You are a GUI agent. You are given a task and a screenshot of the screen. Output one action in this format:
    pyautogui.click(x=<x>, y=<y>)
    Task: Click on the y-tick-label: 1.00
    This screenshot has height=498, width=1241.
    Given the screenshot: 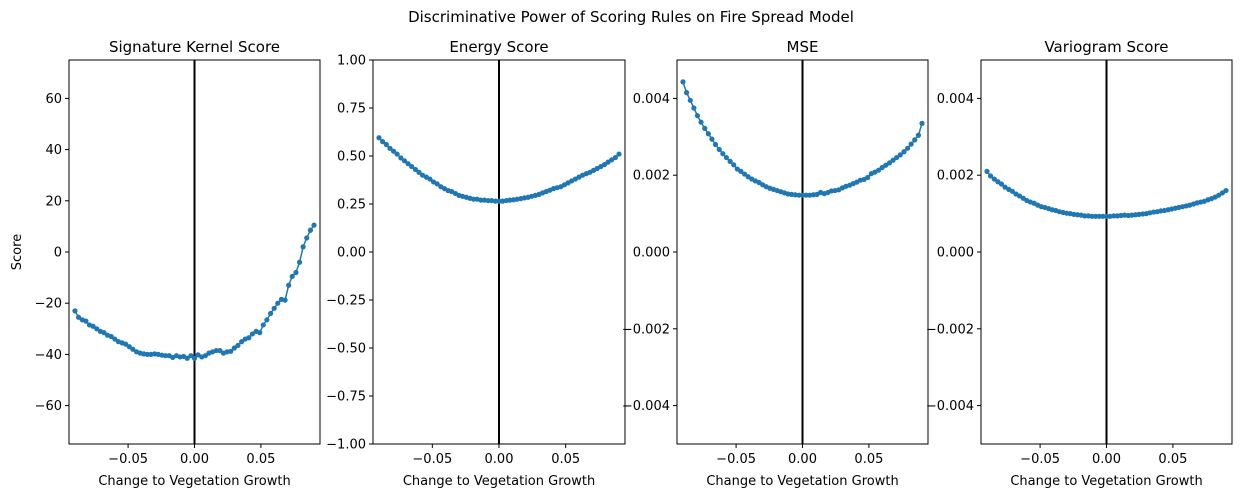 What is the action you would take?
    pyautogui.click(x=351, y=61)
    